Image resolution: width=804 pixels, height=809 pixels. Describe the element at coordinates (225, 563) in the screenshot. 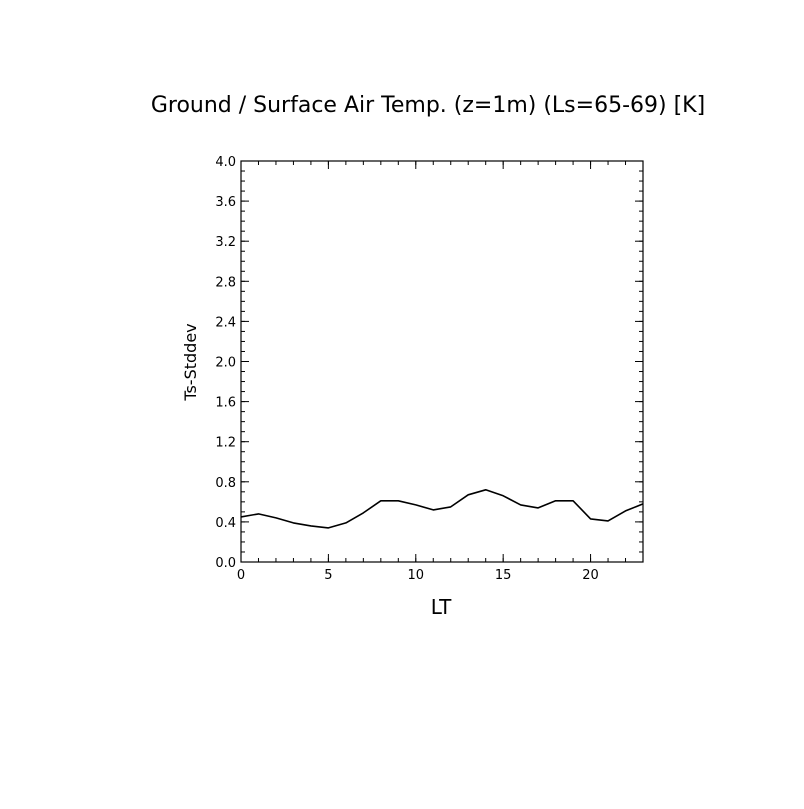

I see `y-tick-label: 0.0` at that location.